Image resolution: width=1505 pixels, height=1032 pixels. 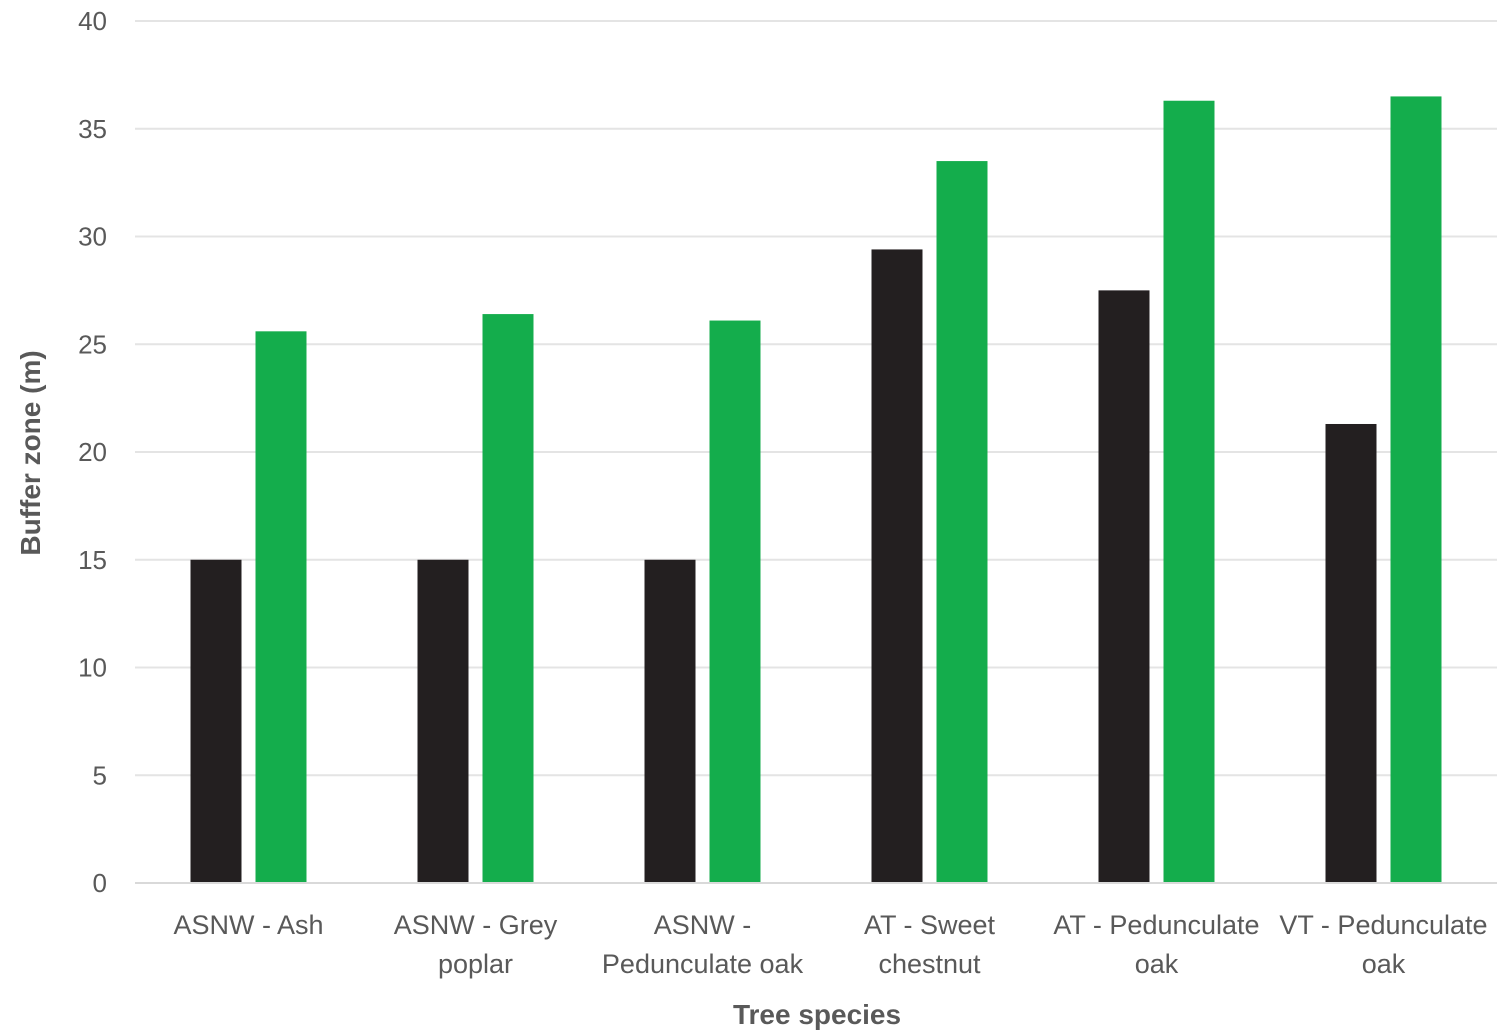 I want to click on y-tick-label: 10, so click(x=92, y=668).